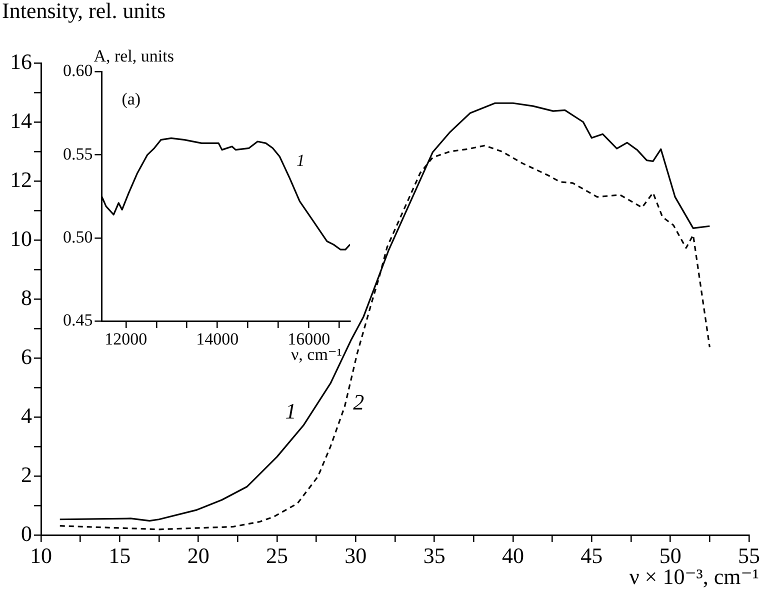  I want to click on y-tick-label: 0.50, so click(77, 236).